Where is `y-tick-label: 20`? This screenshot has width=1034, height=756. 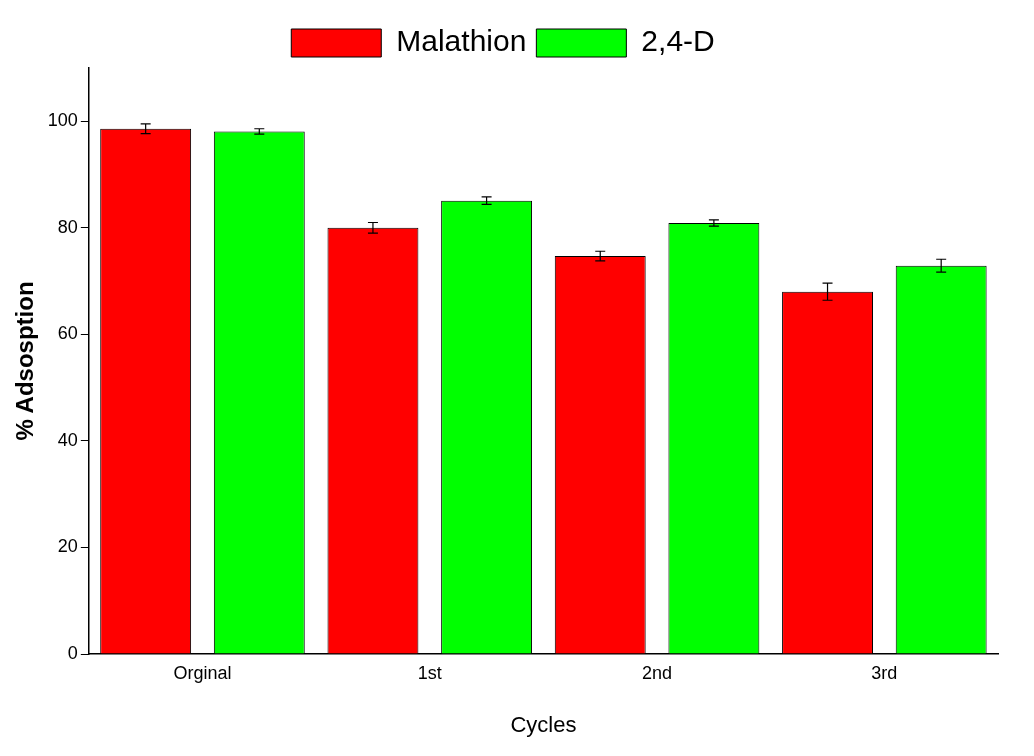 y-tick-label: 20 is located at coordinates (67, 546).